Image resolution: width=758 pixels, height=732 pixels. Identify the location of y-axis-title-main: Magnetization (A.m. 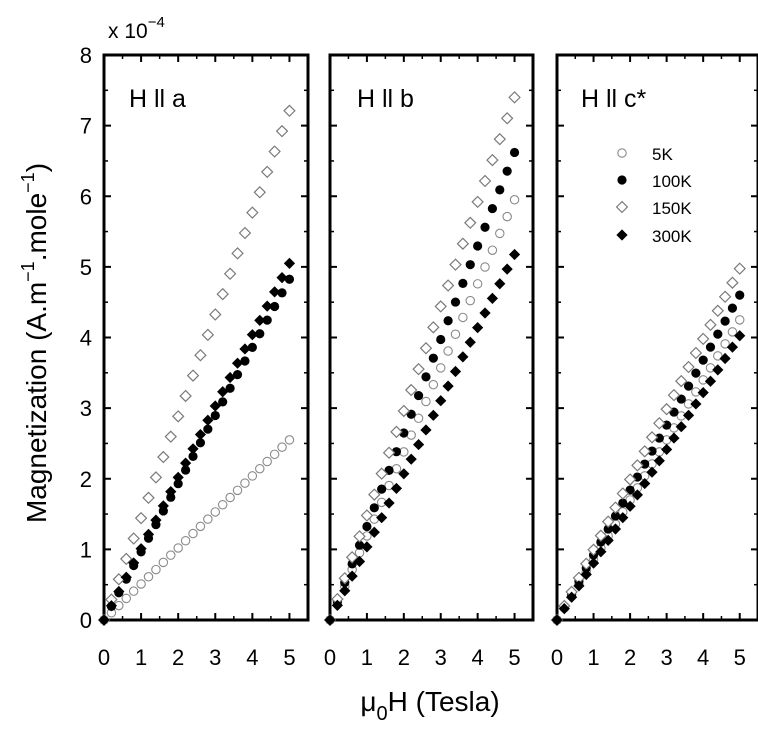
(36, 402).